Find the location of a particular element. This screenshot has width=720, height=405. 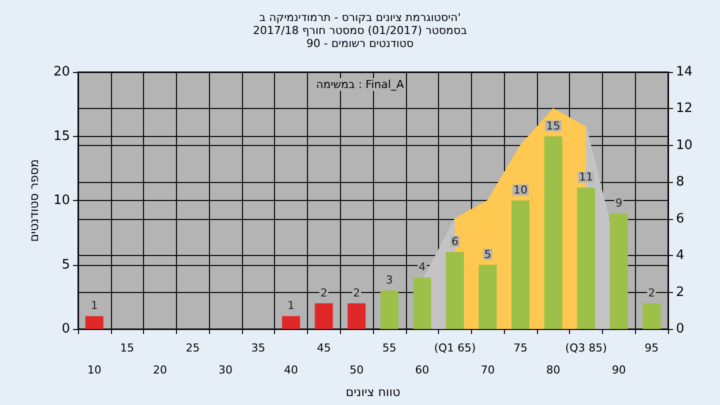

x-tick-label: 45 is located at coordinates (323, 348).